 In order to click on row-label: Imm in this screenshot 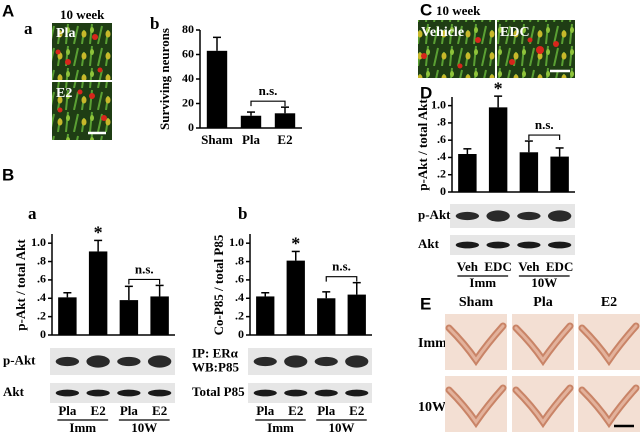, I will do `click(432, 343)`.